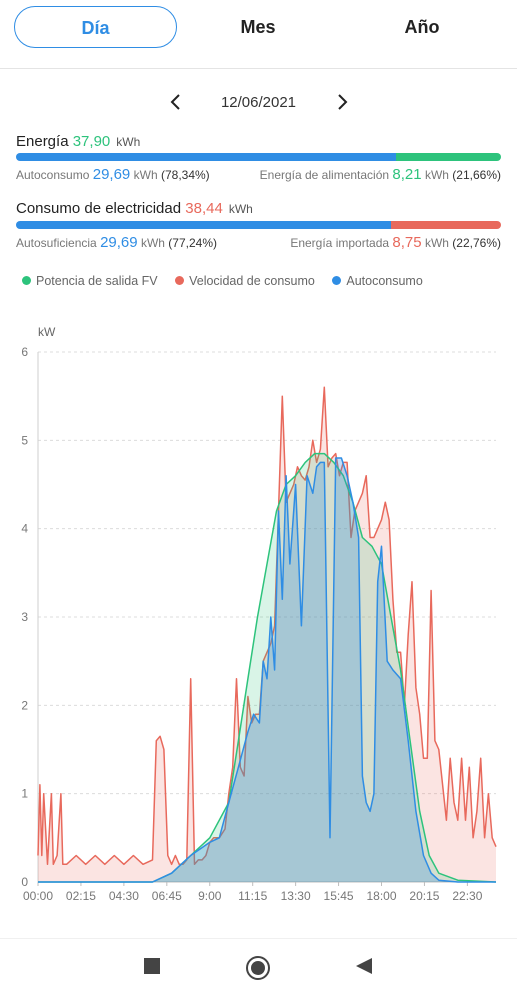 The height and width of the screenshot is (1001, 517). Describe the element at coordinates (340, 243) in the screenshot. I see `imported-energy-label: Energía importada` at that location.